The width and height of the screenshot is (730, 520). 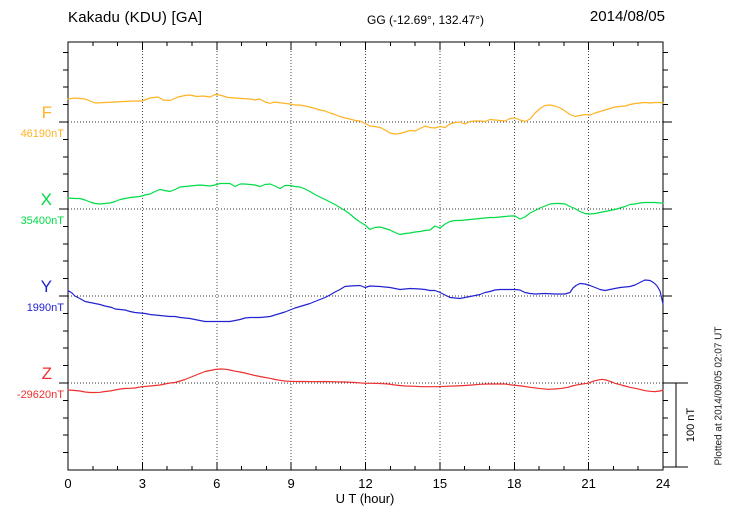 What do you see at coordinates (40, 395) in the screenshot?
I see `channel-reference-z: -29620nT` at bounding box center [40, 395].